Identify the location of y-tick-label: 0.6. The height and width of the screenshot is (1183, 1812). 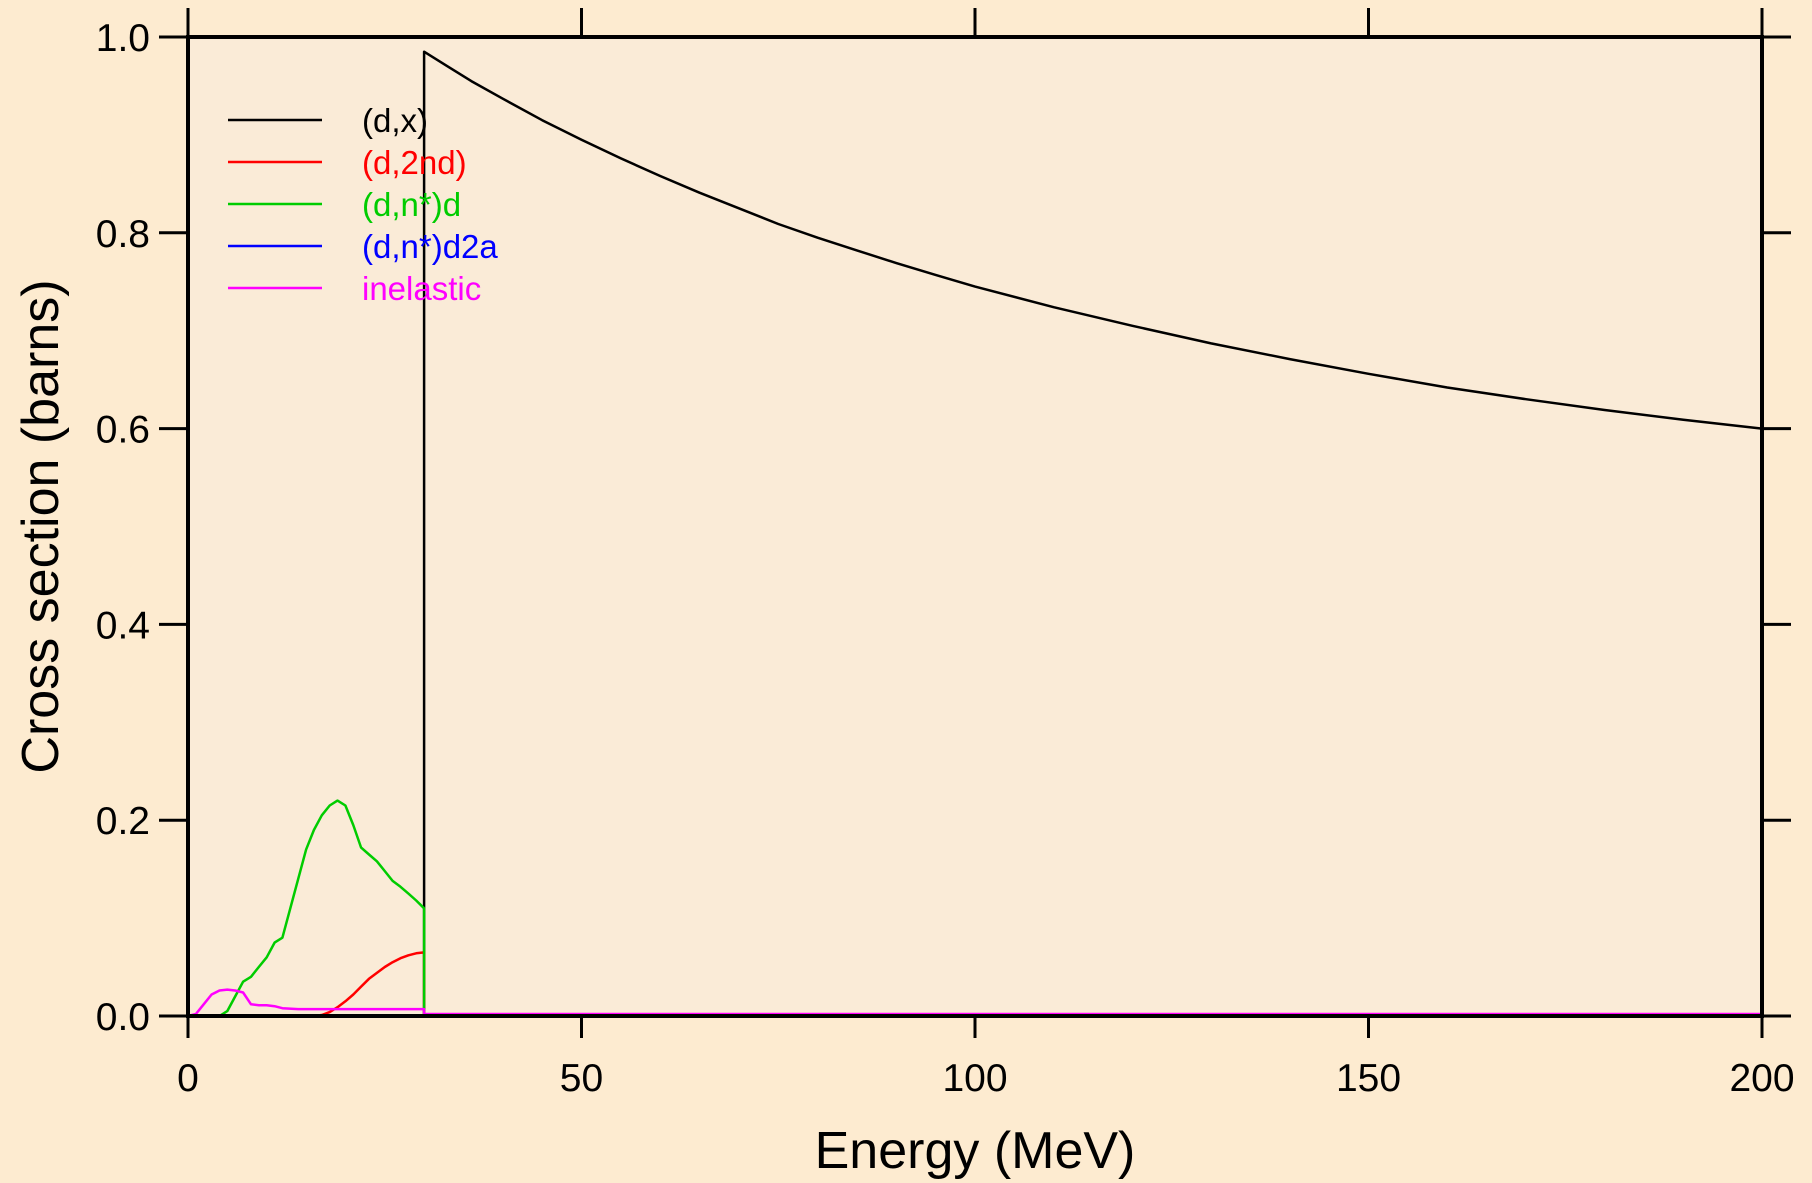
(123, 430).